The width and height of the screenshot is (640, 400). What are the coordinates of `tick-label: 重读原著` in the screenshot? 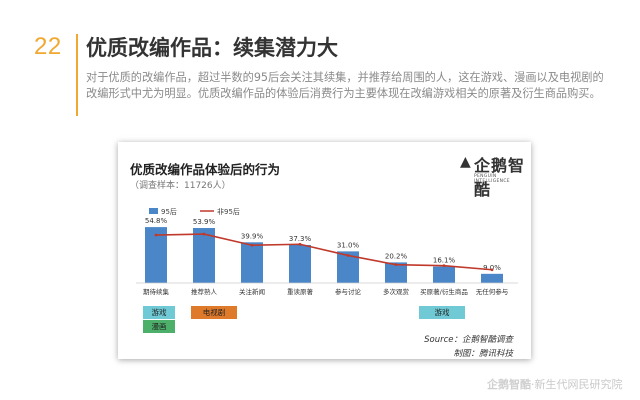 It's located at (300, 291).